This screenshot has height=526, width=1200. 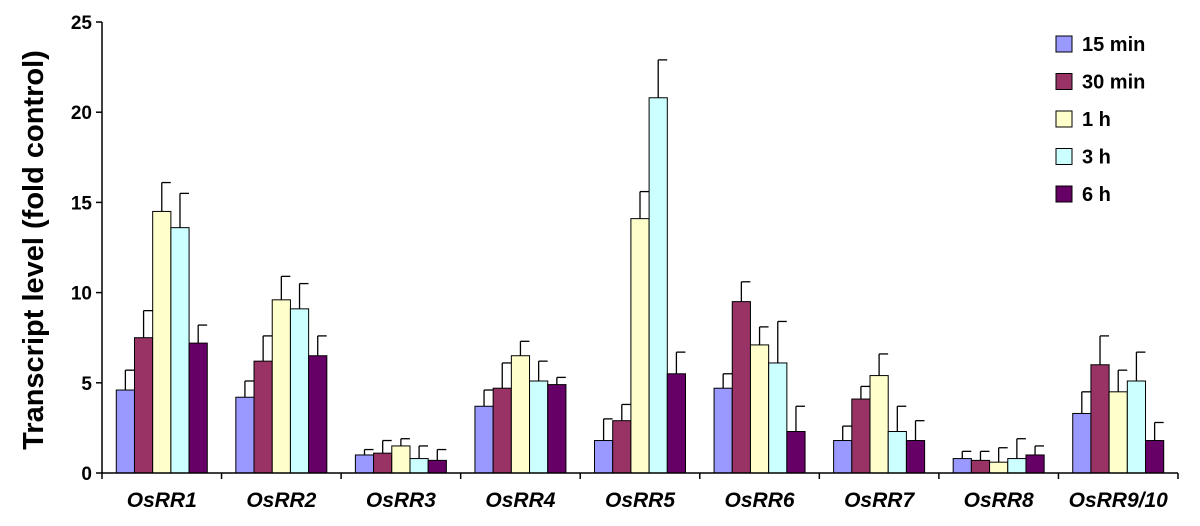 I want to click on x-tick-label: OsRR1, so click(x=162, y=500).